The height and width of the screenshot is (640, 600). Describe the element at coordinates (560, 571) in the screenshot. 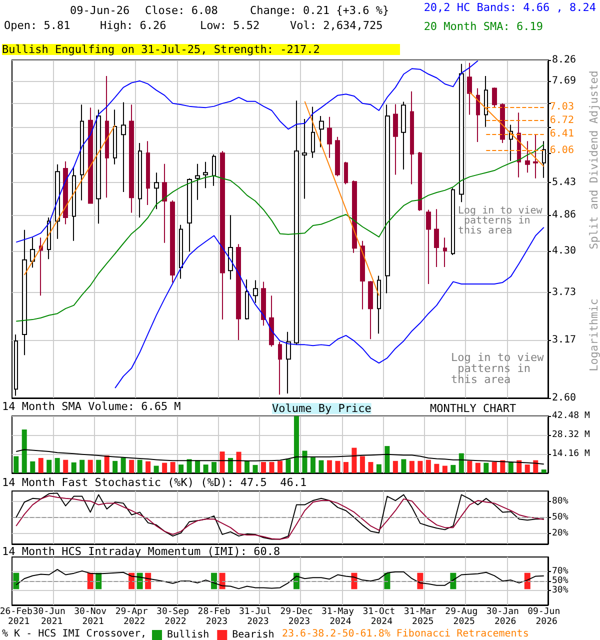

I see `y-tick-label: 70%` at that location.